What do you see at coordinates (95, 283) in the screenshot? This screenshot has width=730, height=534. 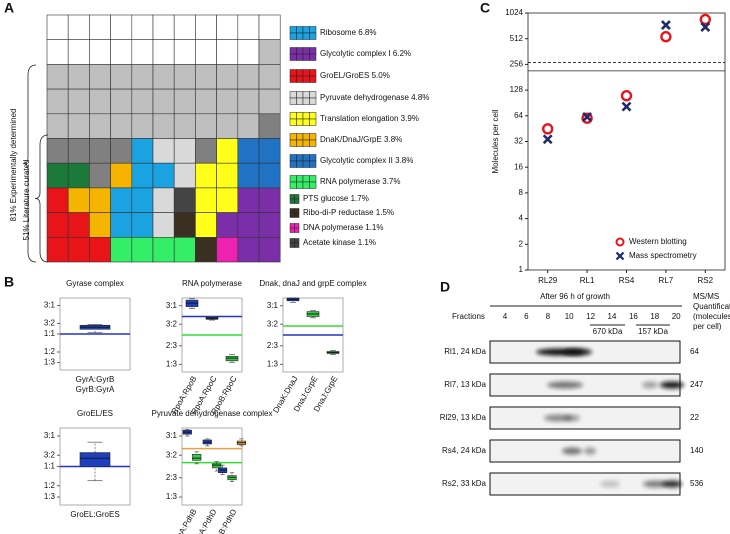 I see `chart-title: Gyrase complex` at bounding box center [95, 283].